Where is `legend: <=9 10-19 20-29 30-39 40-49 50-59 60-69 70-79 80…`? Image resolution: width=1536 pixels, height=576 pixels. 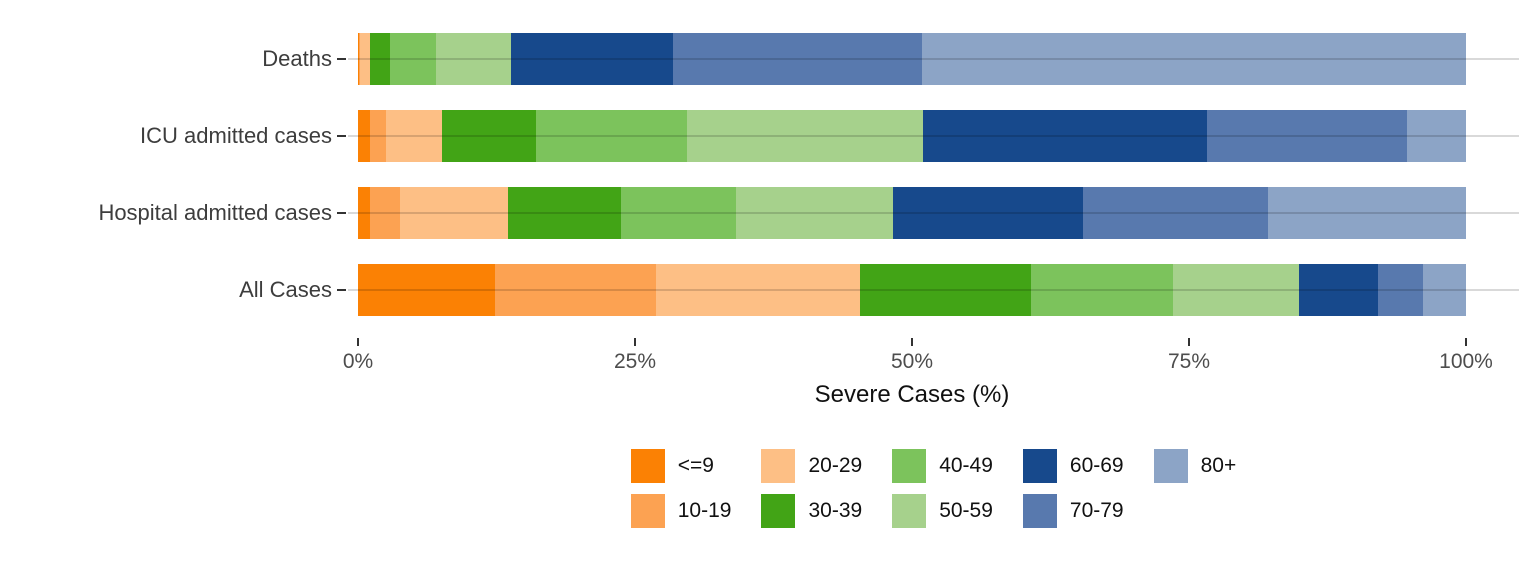
legend: <=9 10-19 20-29 30-39 40-49 50-59 60-69 70-79 80… is located at coordinates (933, 488).